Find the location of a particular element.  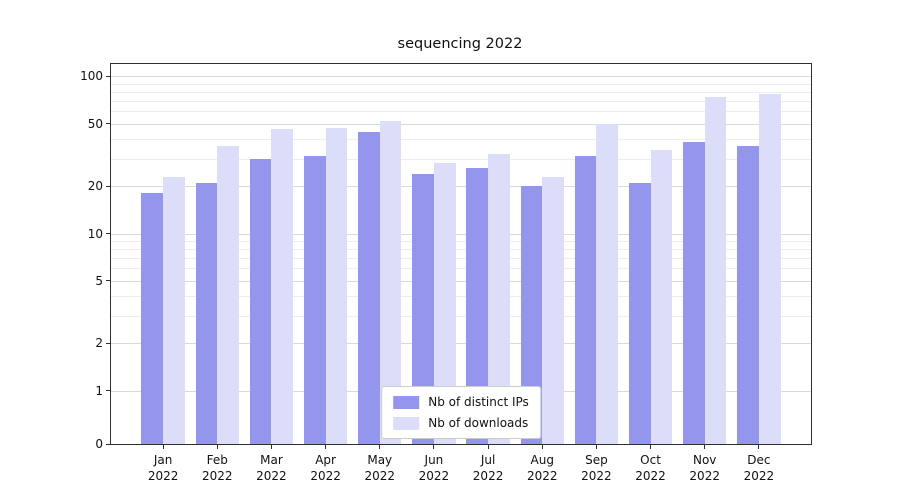

y-tick-label: 50 is located at coordinates (95, 123).